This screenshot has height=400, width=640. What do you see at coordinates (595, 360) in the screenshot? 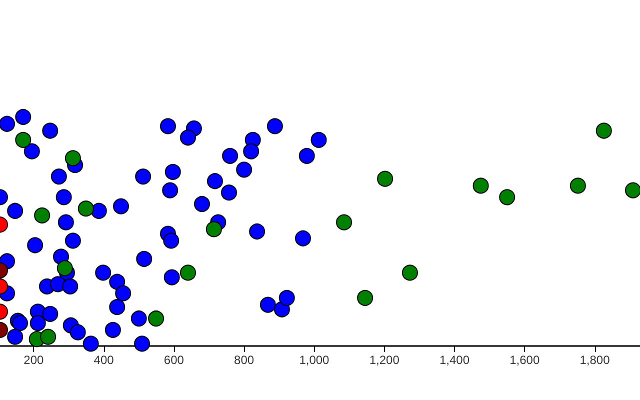
I see `x-tick-label: 1,800` at bounding box center [595, 360].